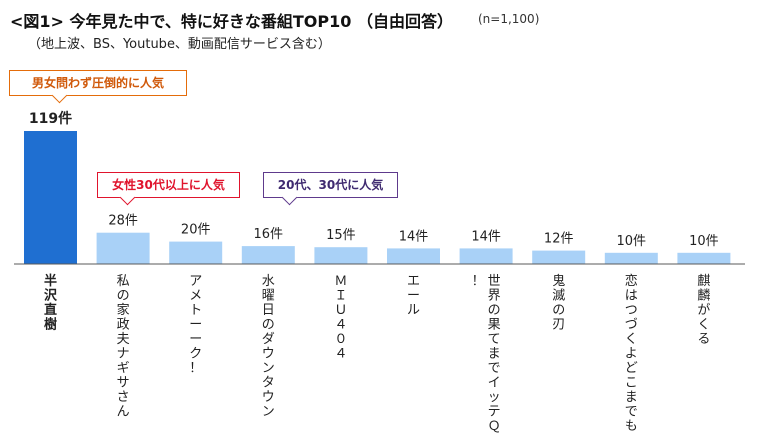 Image resolution: width=760 pixels, height=435 pixels. I want to click on chart-subtitle: （地上波、BS、Youtube、動画配信サービス含む）, so click(179, 44).